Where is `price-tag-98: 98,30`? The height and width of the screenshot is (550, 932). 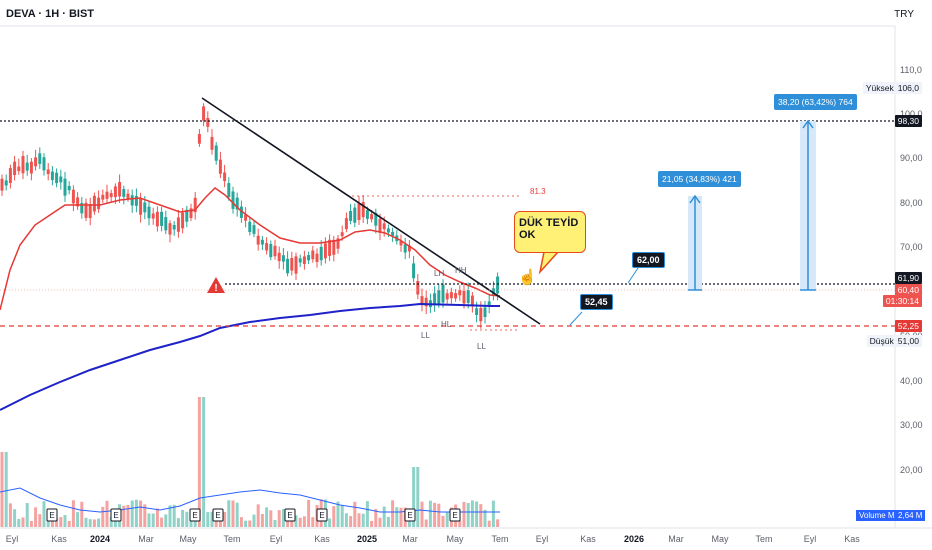
price-tag-98: 98,30 is located at coordinates (908, 121).